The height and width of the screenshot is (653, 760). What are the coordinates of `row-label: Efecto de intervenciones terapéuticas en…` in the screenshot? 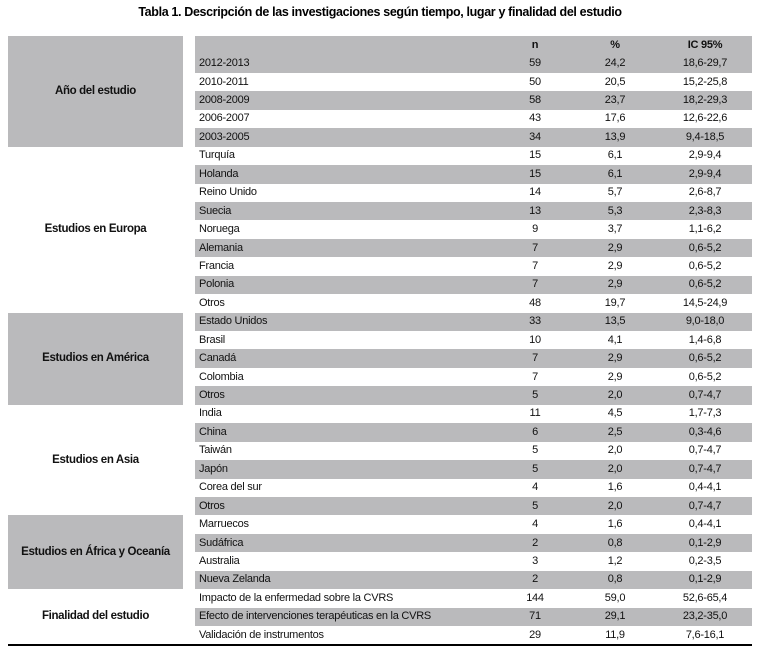 It's located at (315, 617).